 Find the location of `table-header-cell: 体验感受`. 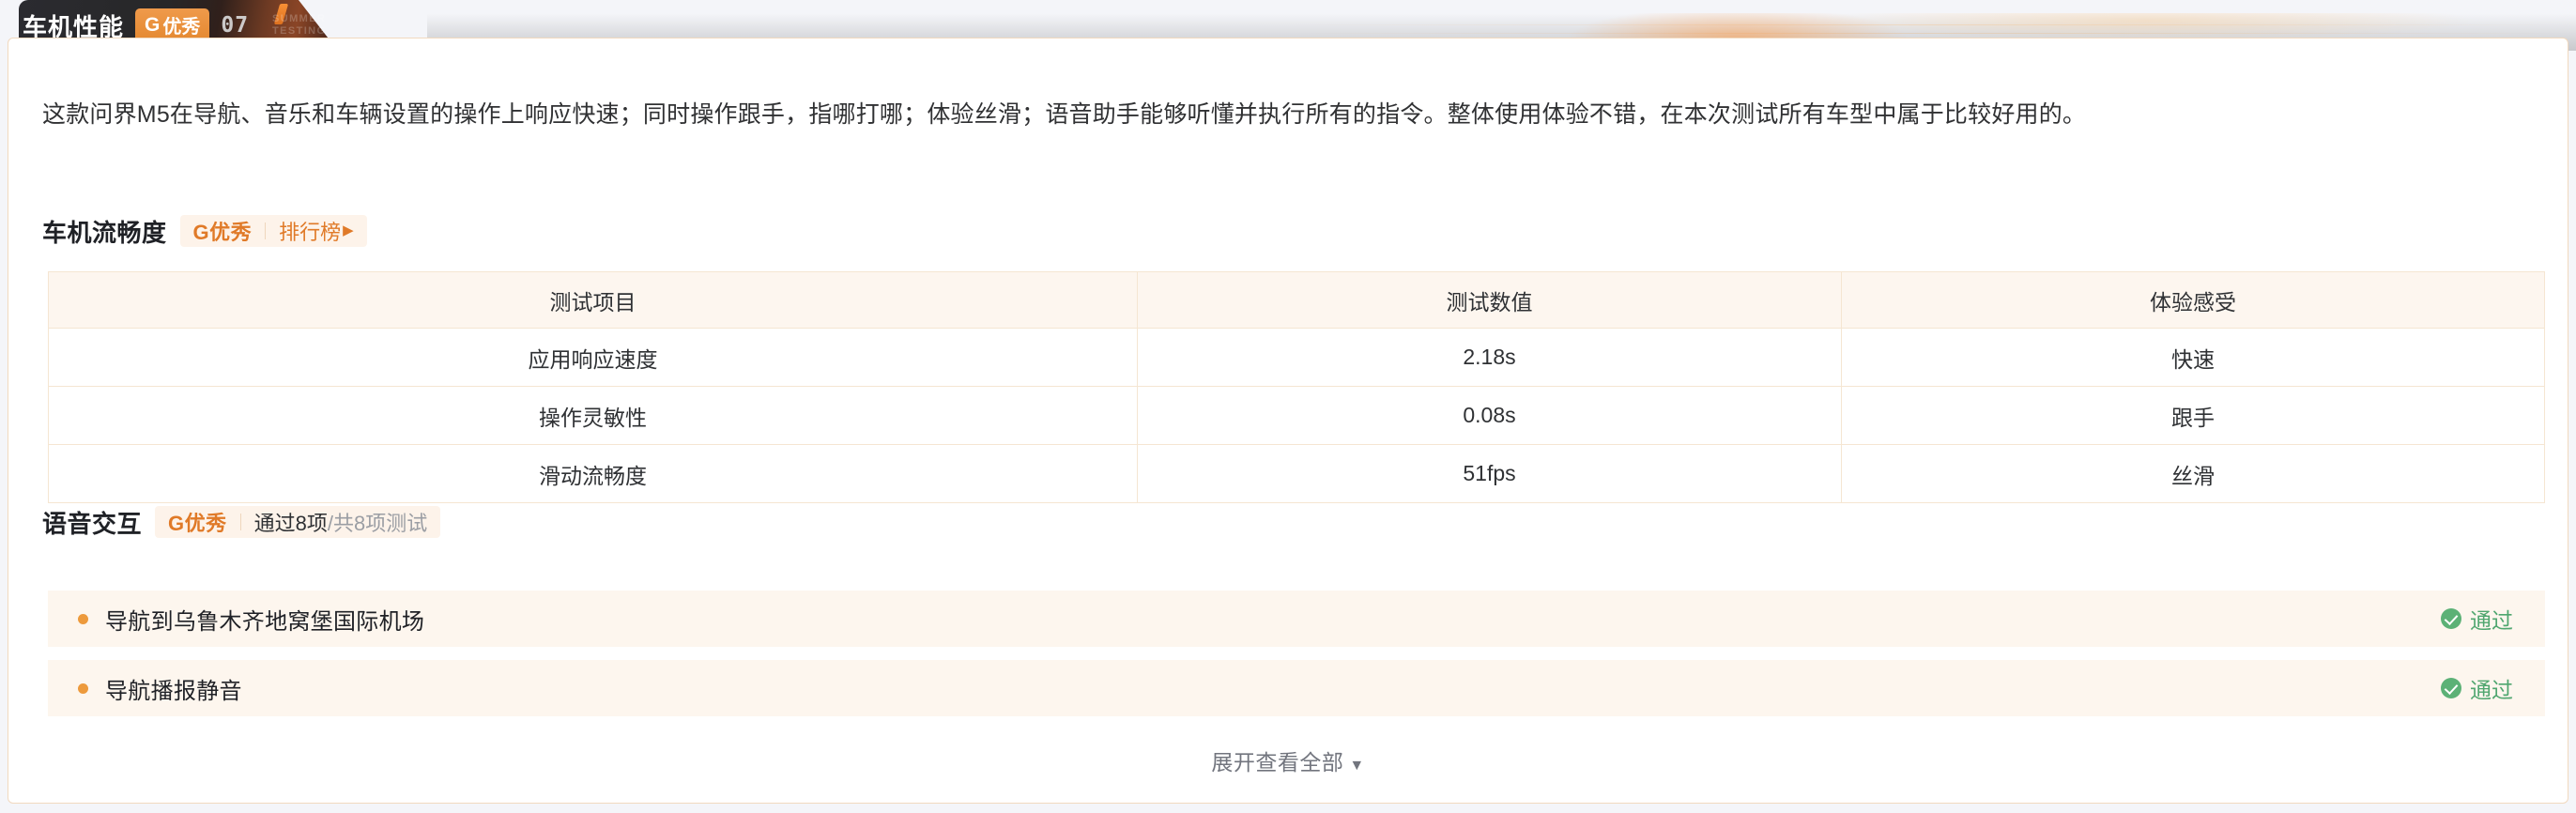

table-header-cell: 体验感受 is located at coordinates (2193, 300).